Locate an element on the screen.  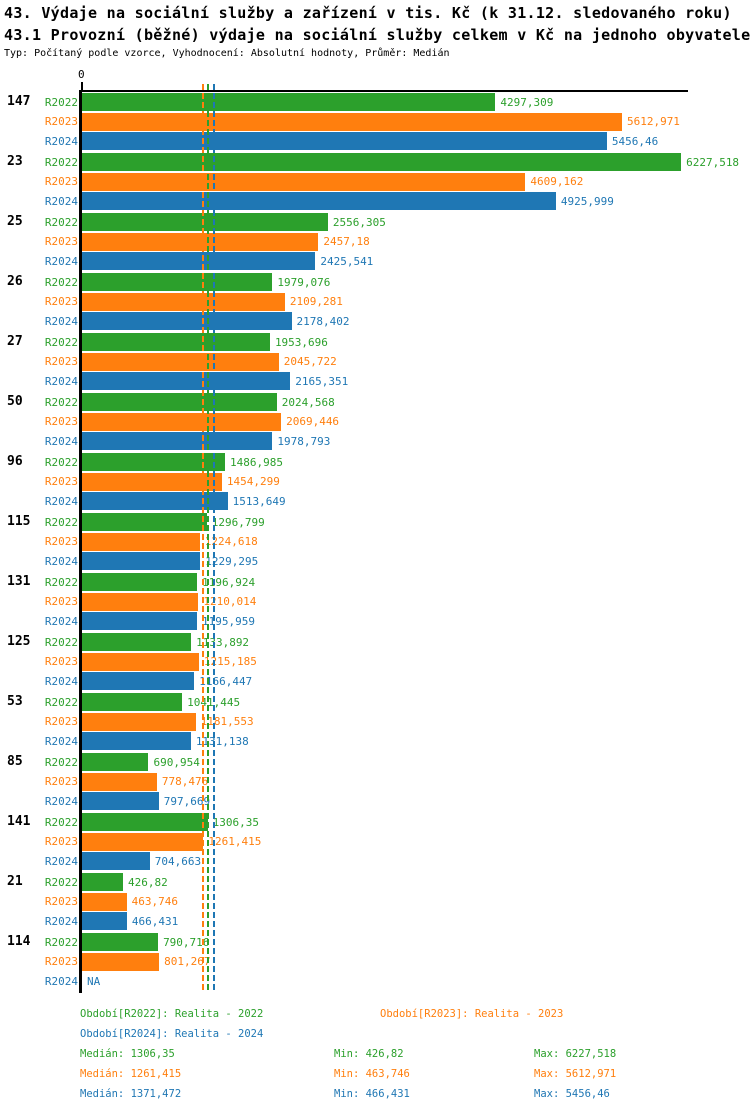
bar-value-label: 801,267 is located at coordinates (187, 962).